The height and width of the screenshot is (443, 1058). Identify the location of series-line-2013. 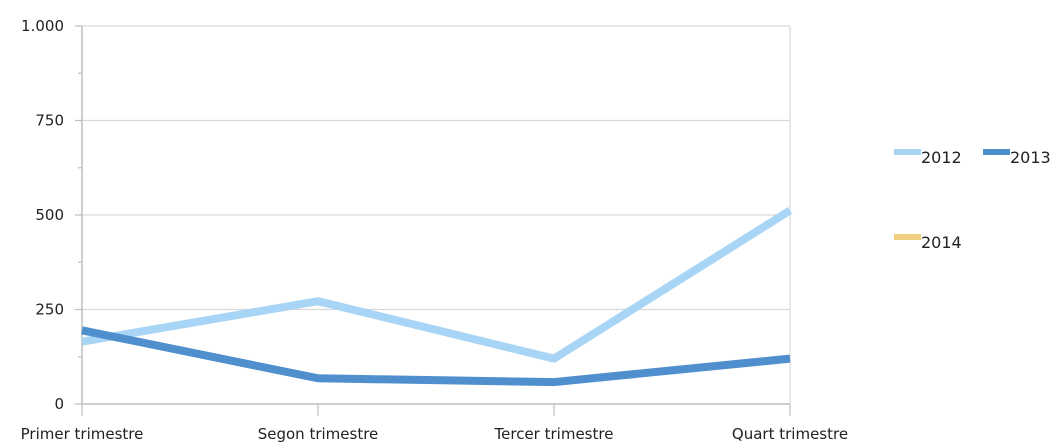
(436, 356).